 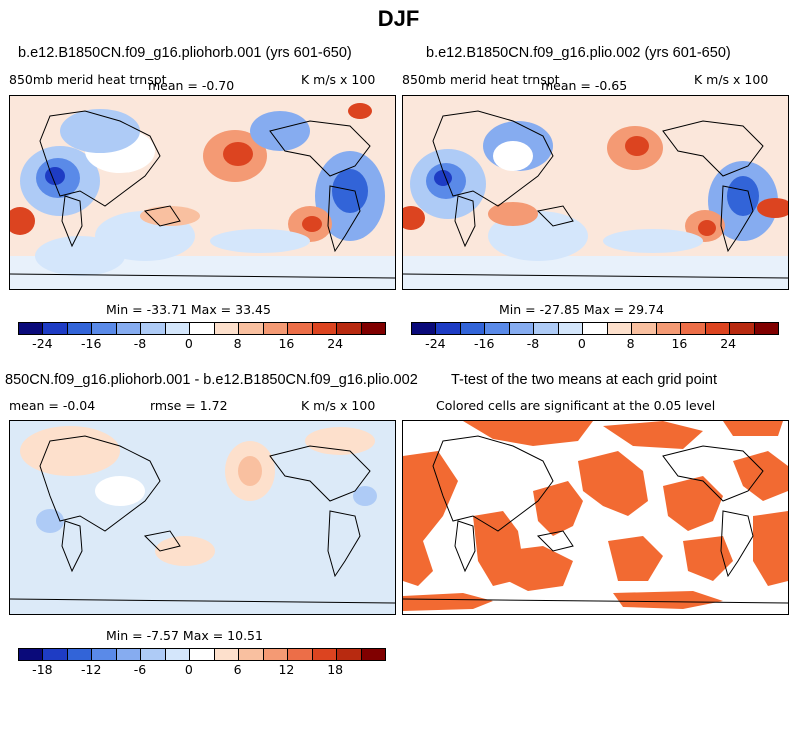 I want to click on panel1-field, so click(x=202, y=192).